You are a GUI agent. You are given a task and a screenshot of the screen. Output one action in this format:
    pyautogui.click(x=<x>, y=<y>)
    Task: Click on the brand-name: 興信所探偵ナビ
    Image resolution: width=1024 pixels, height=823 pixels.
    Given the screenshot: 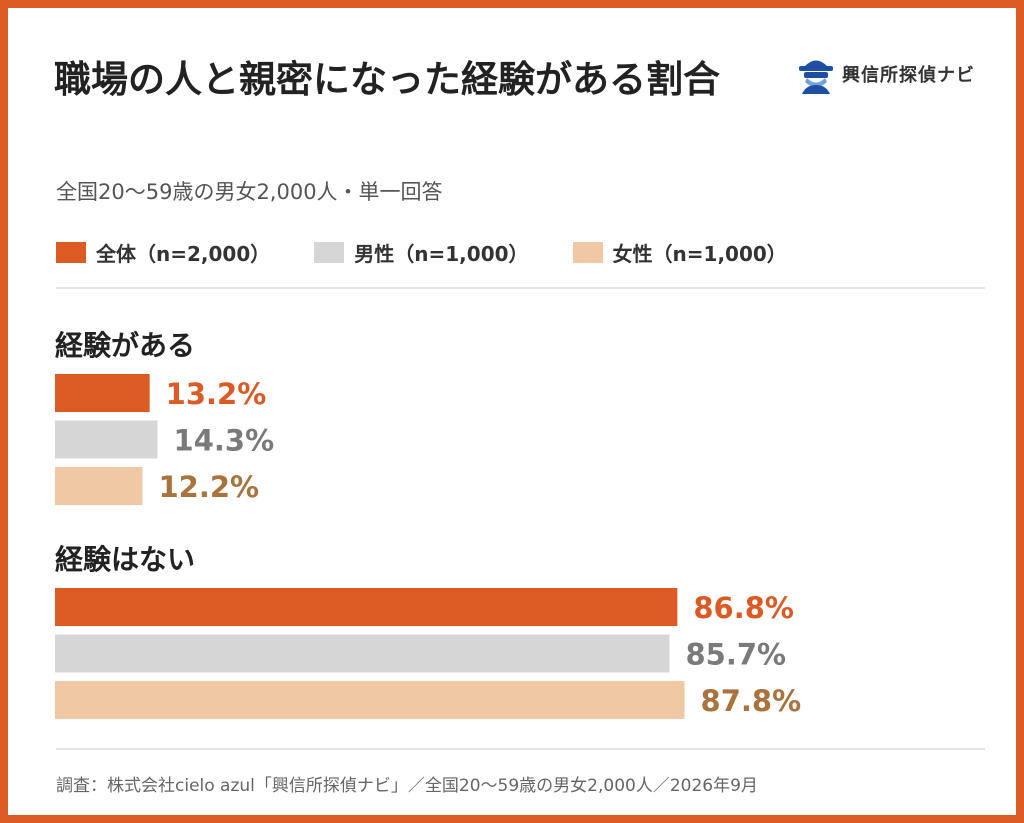 What is the action you would take?
    pyautogui.click(x=908, y=75)
    